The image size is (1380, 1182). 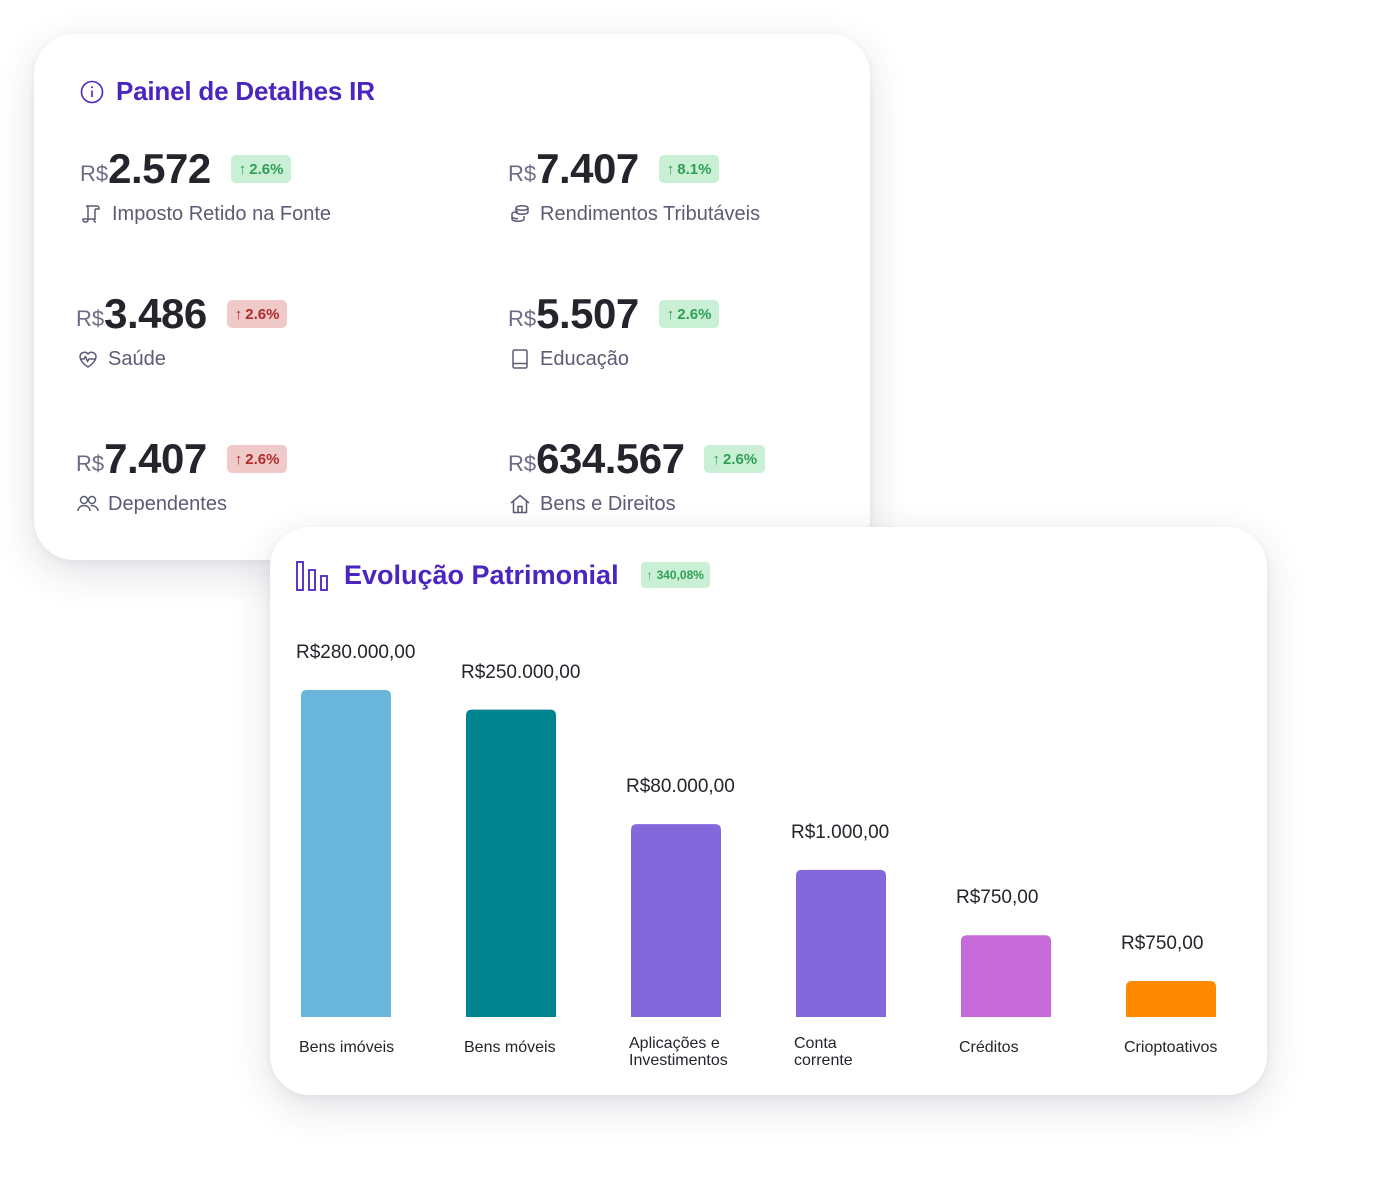 I want to click on growth-value: 340,08%, so click(x=680, y=575).